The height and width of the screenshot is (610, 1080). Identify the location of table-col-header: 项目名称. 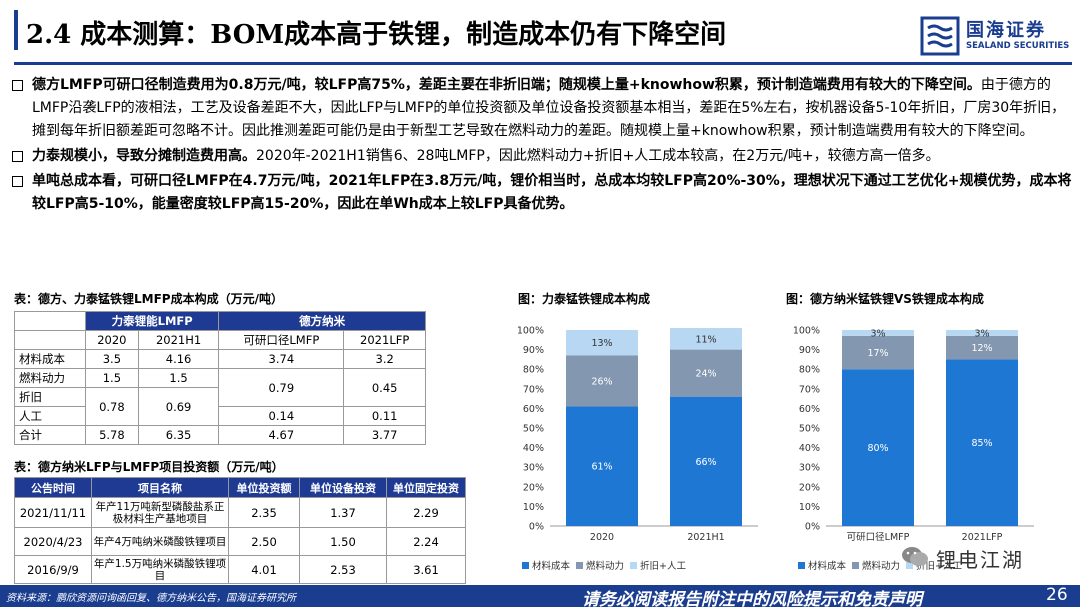
(160, 487).